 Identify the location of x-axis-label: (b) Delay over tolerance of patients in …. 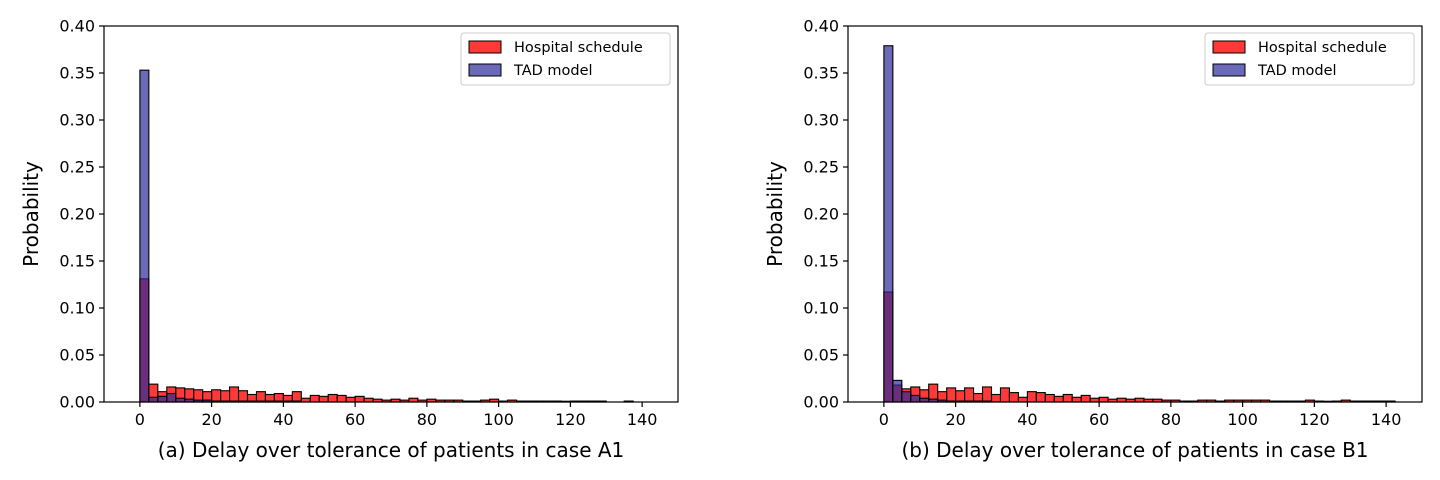
(1134, 450).